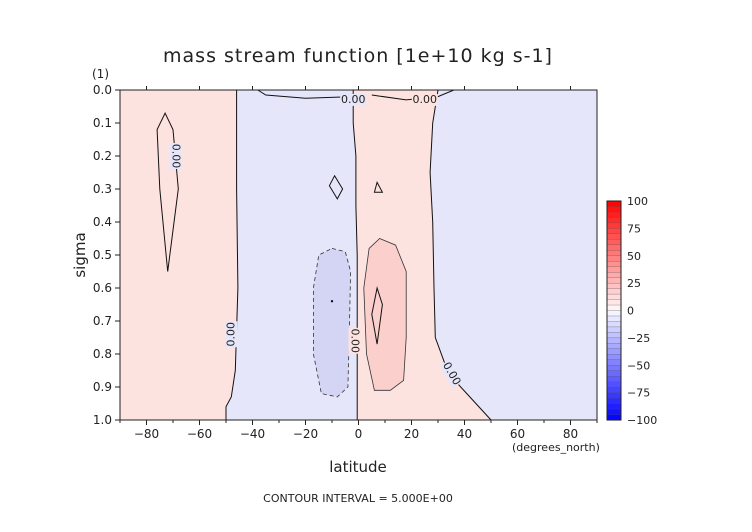 The image size is (752, 532). What do you see at coordinates (355, 255) in the screenshot?
I see `zero-contour-equator` at bounding box center [355, 255].